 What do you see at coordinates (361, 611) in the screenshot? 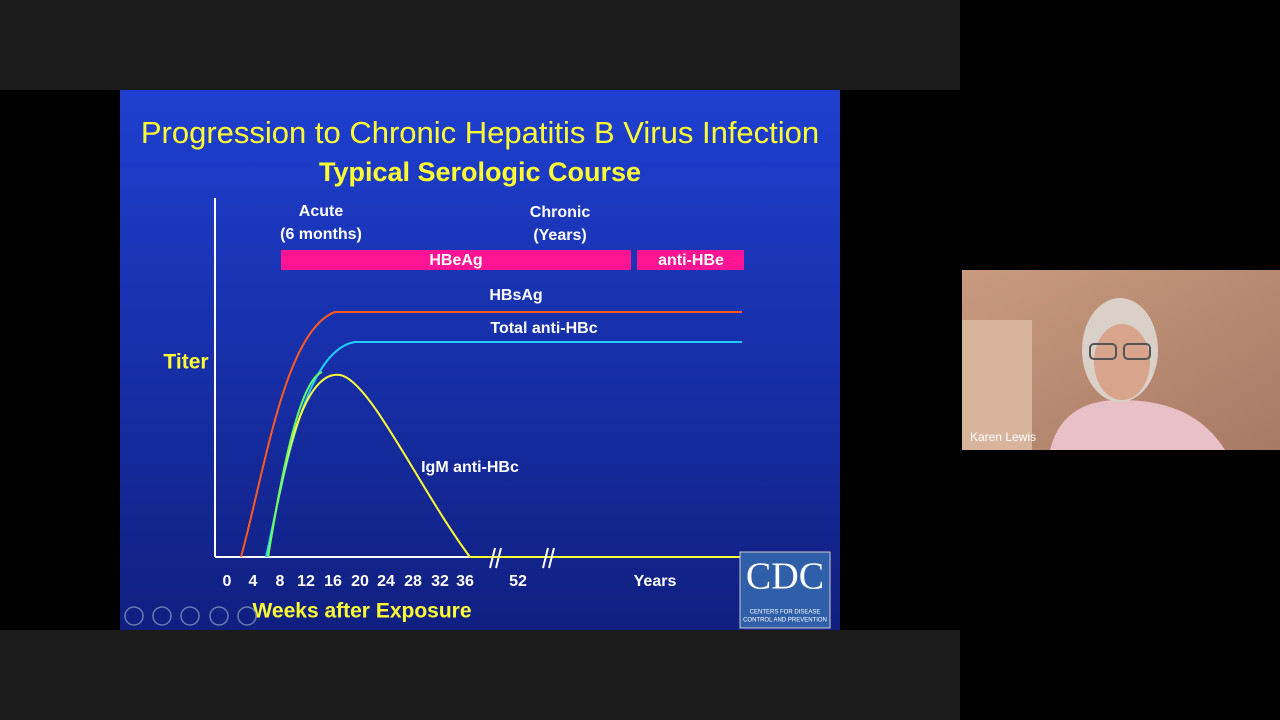
I see `x-label: Weeks after Exposure` at bounding box center [361, 611].